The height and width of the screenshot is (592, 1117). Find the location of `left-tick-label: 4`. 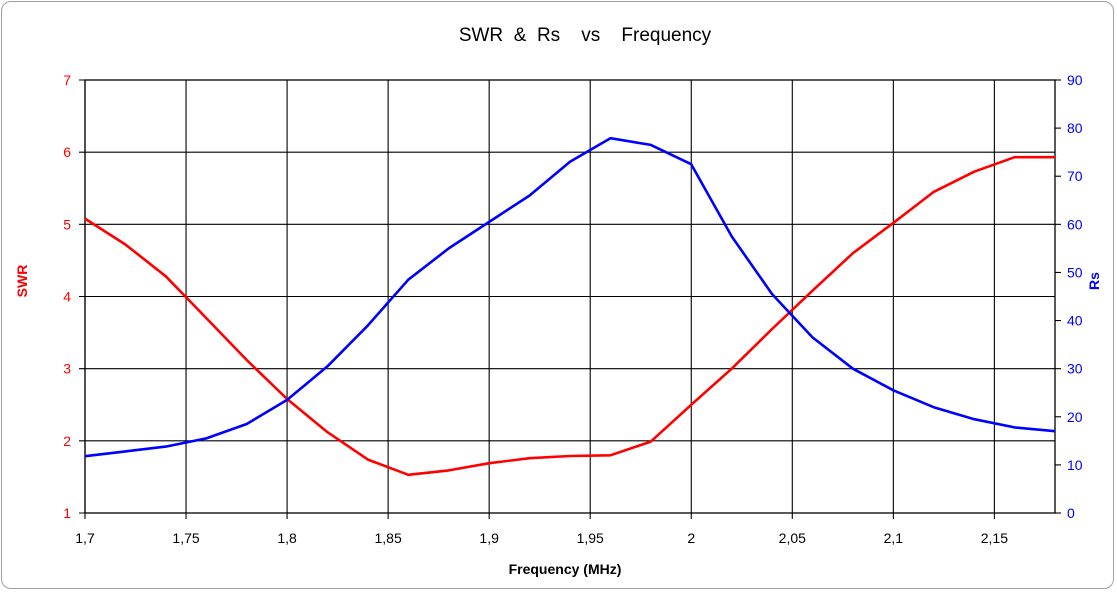

left-tick-label: 4 is located at coordinates (67, 297).